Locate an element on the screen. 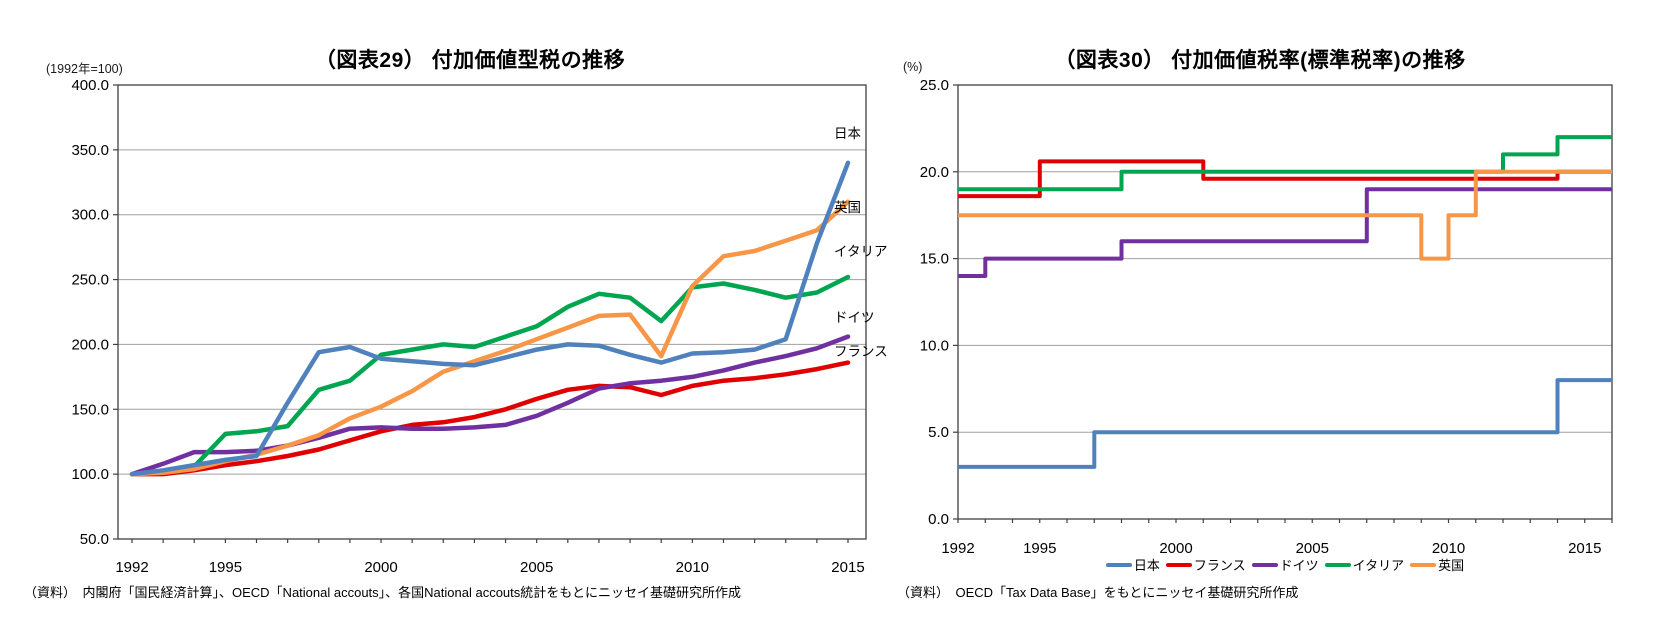  series-end-label-germany: ドイツ is located at coordinates (854, 317).